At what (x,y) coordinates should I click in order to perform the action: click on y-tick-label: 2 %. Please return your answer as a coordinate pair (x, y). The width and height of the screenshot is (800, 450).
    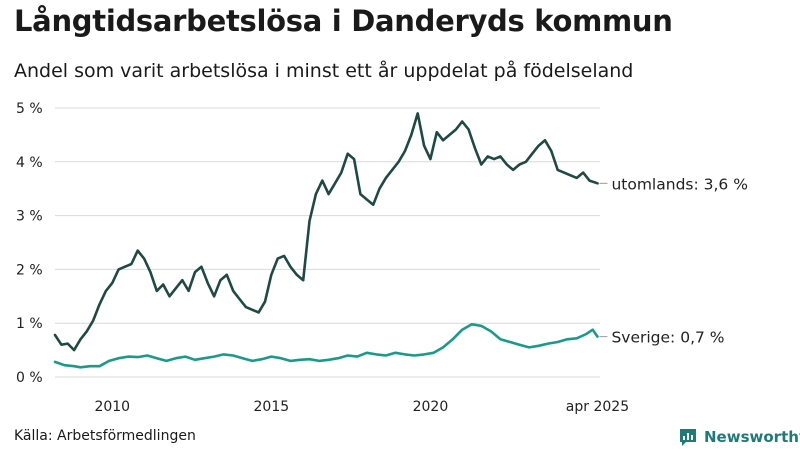
    Looking at the image, I should click on (29, 270).